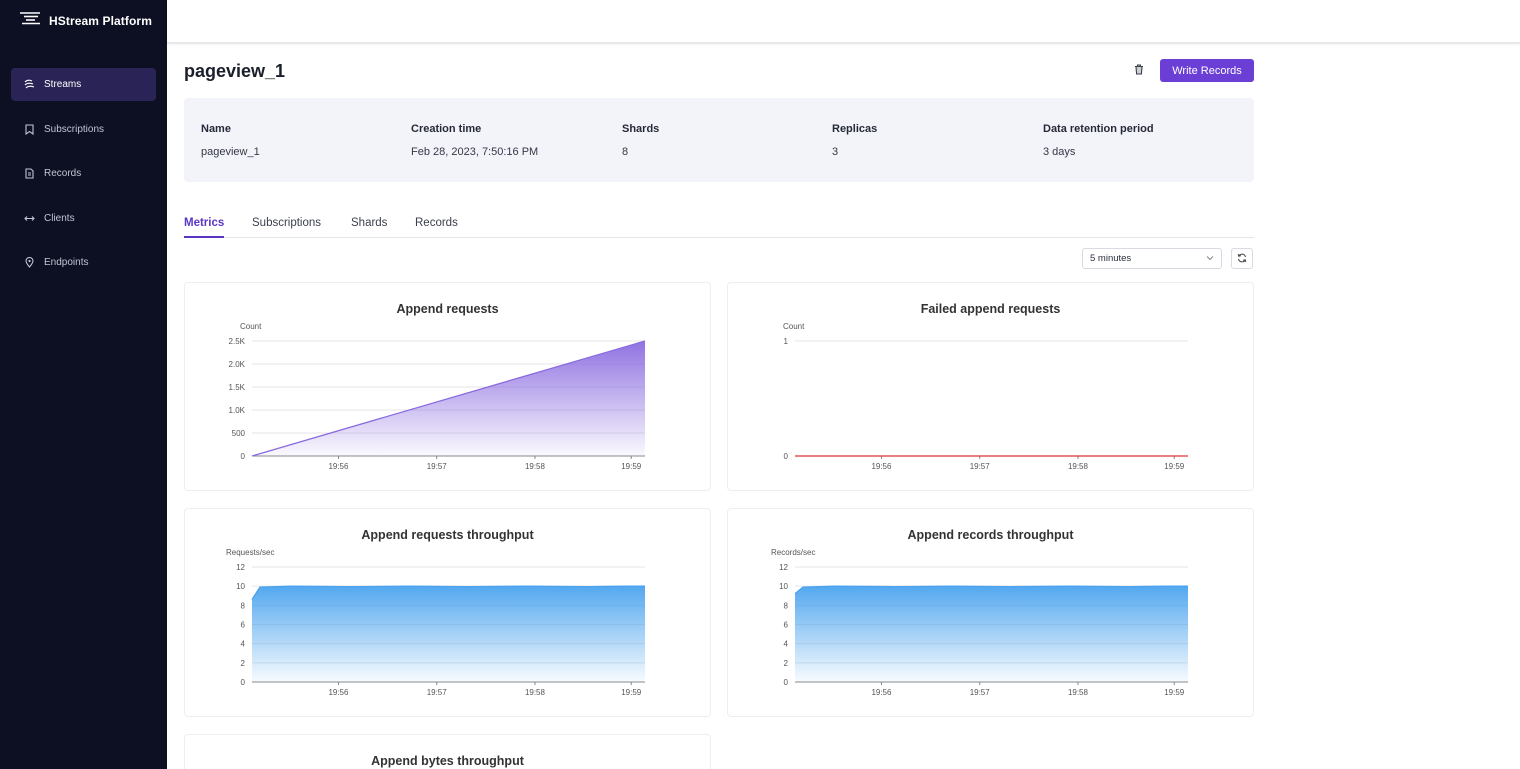 Image resolution: width=1520 pixels, height=769 pixels. Describe the element at coordinates (29, 262) in the screenshot. I see `location-pin-icon` at that location.